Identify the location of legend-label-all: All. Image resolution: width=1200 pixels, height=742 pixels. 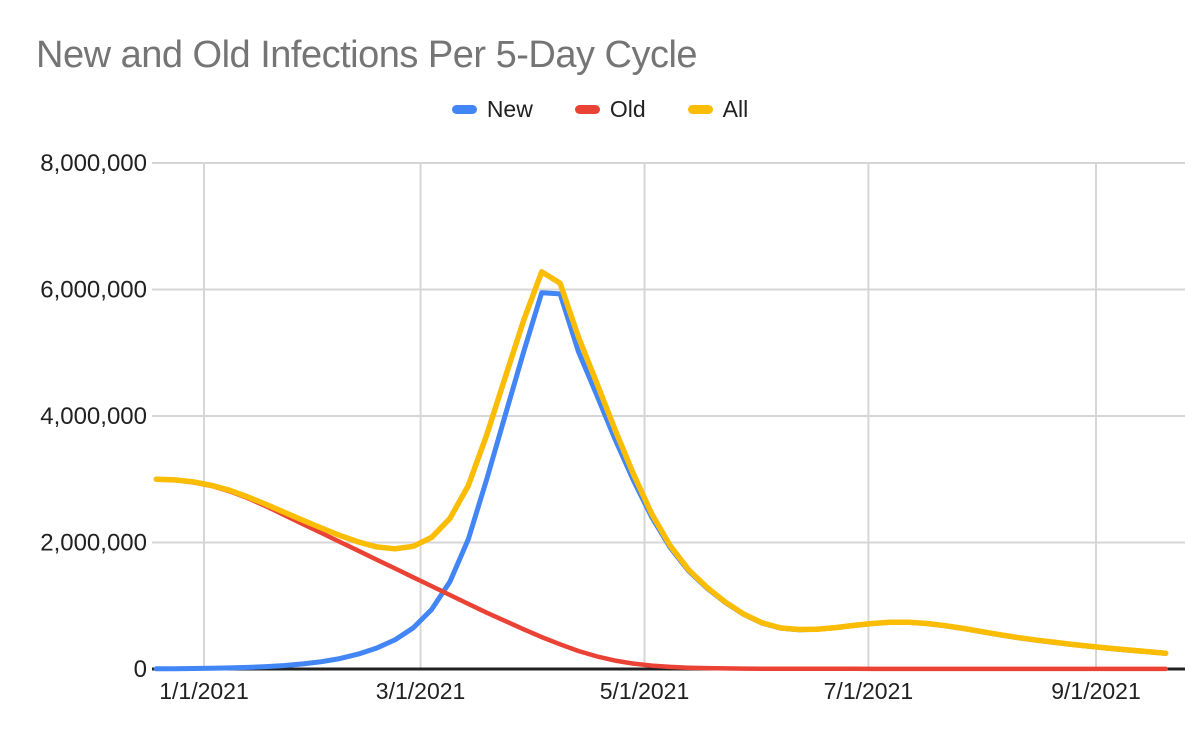
(735, 109).